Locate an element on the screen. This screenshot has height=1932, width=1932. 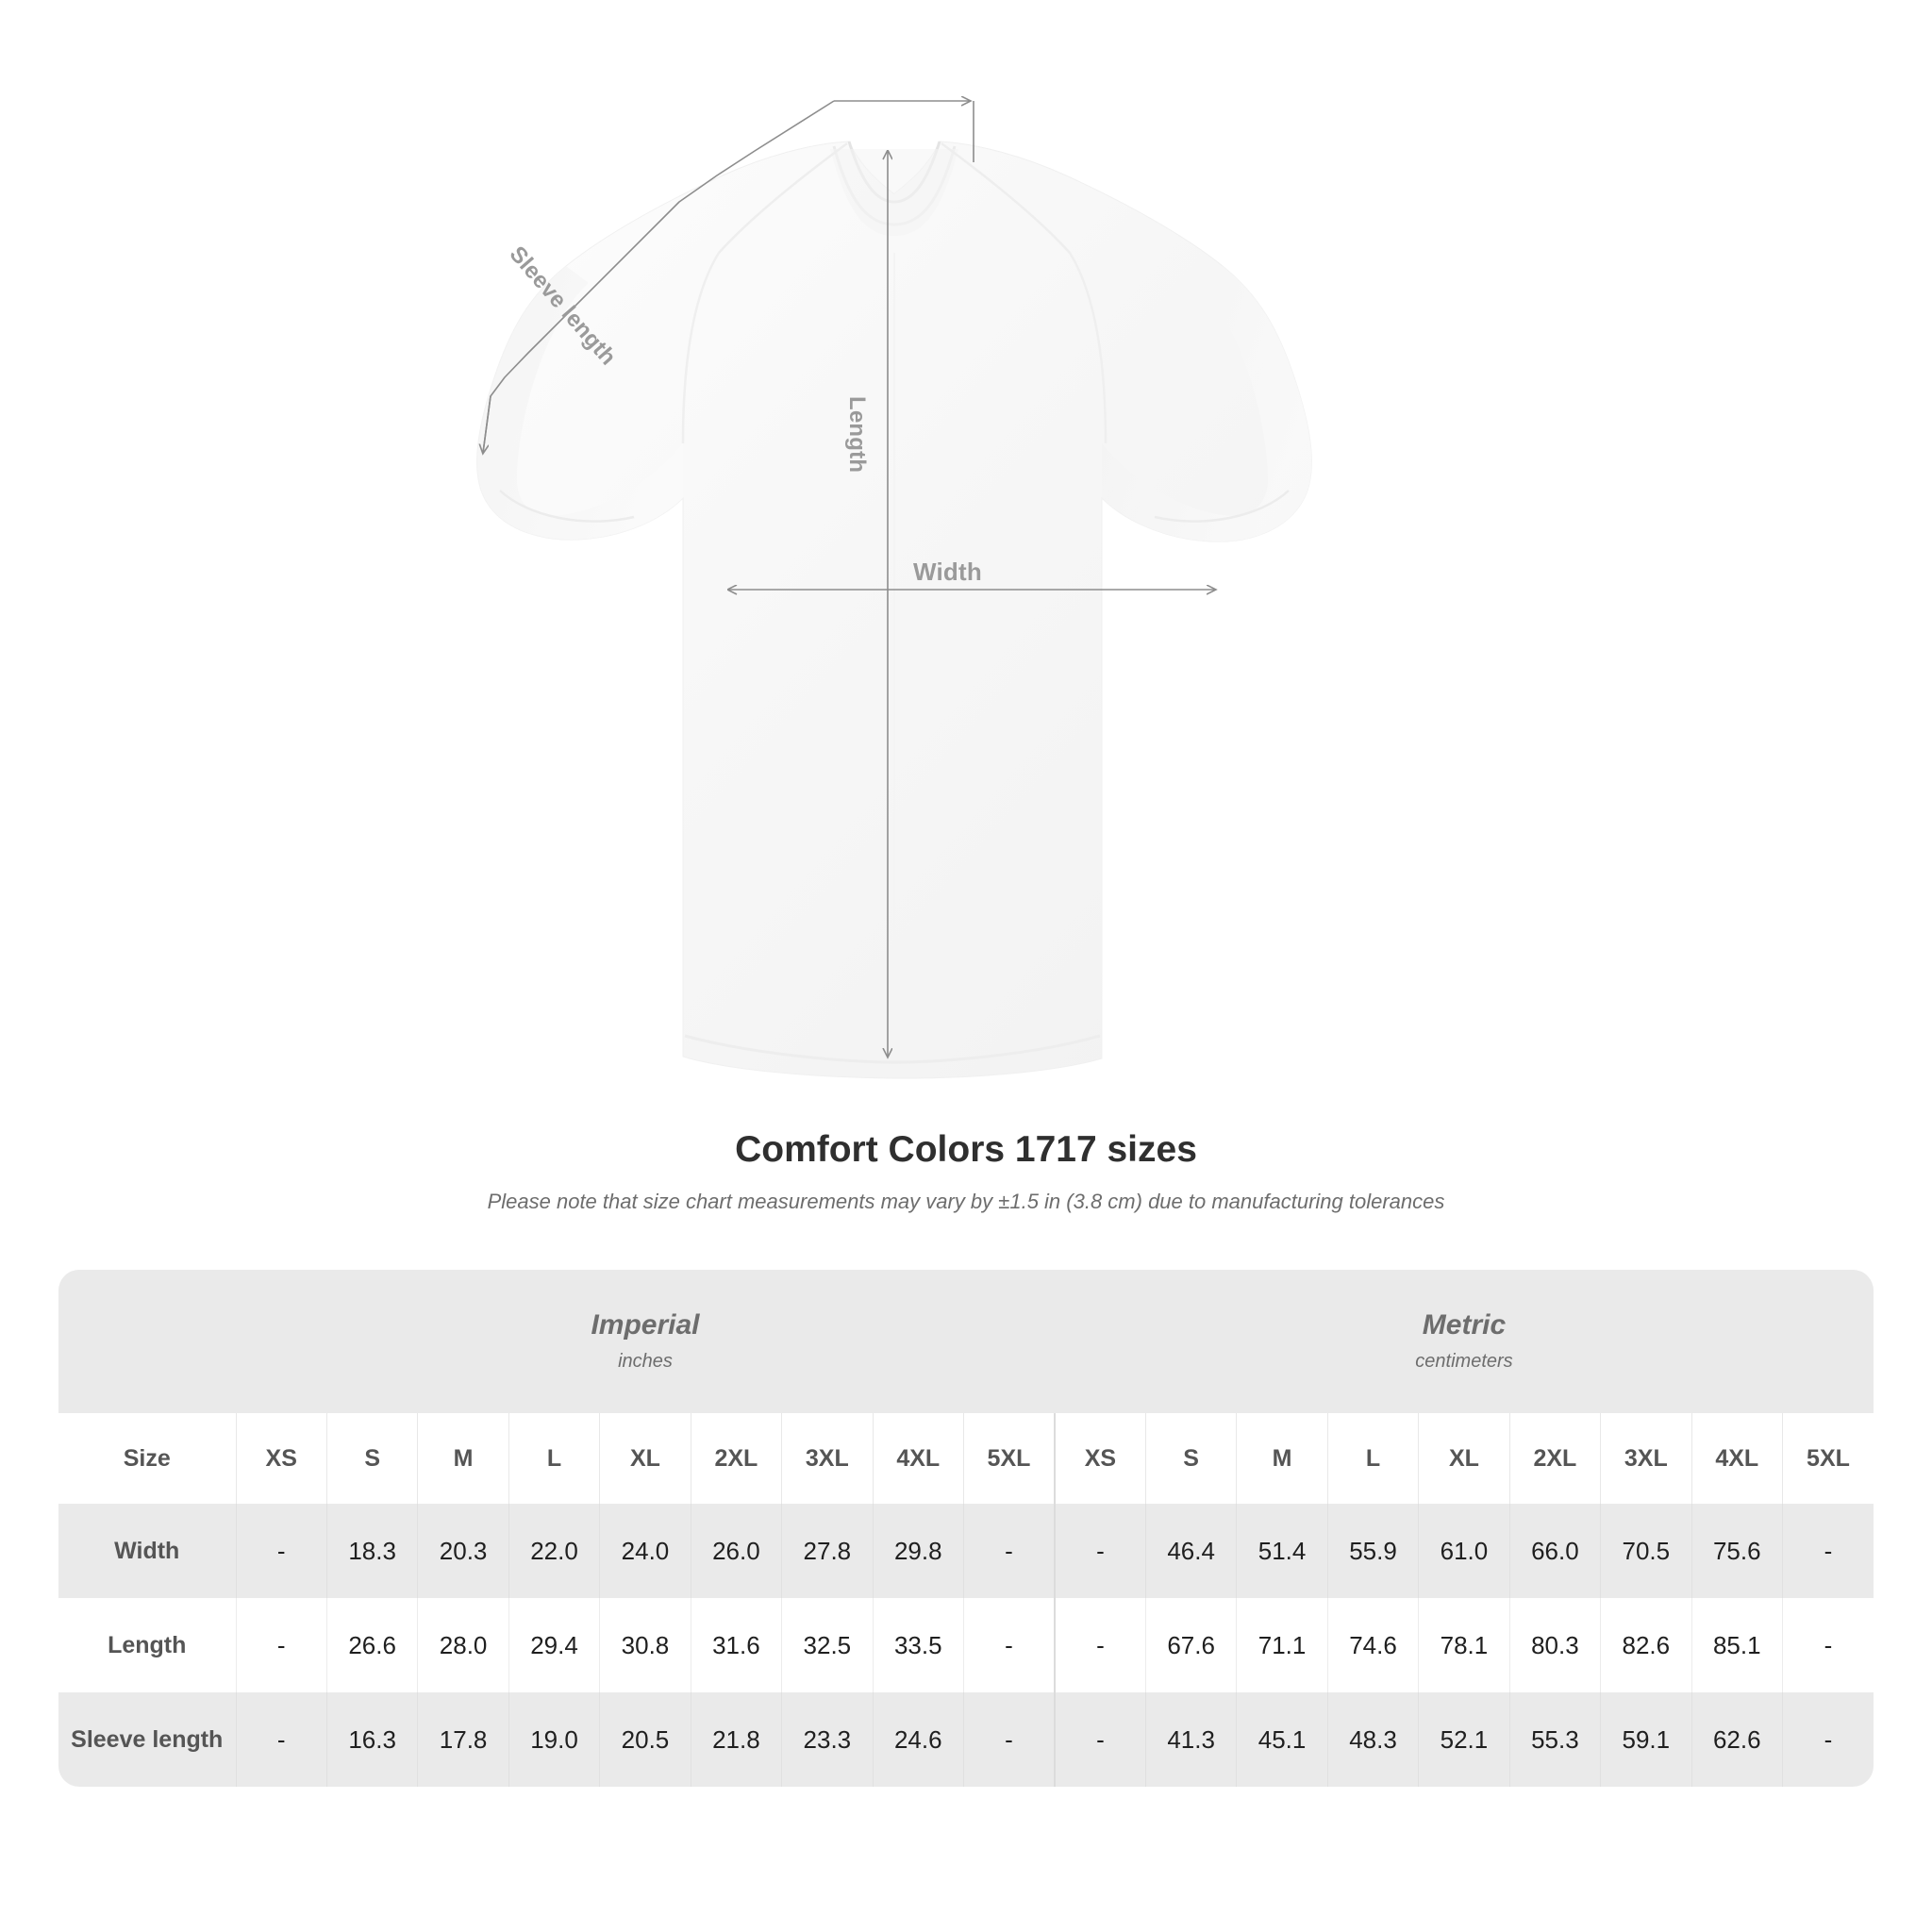
cell-sleeve-length-imperial-3XL: 23.3 is located at coordinates (828, 1740).